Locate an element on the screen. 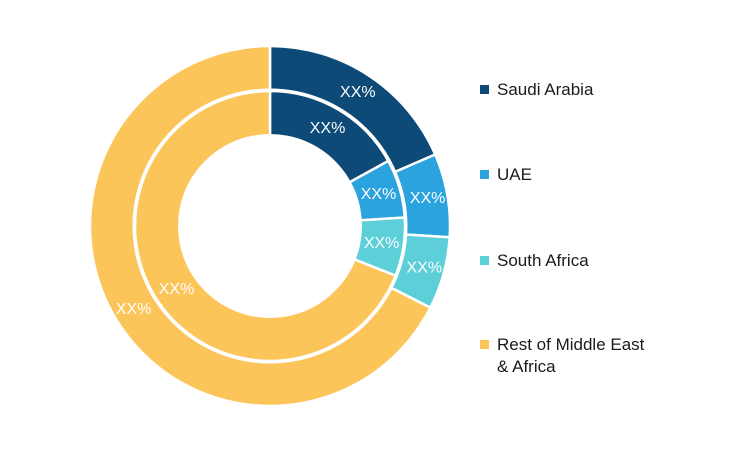 The height and width of the screenshot is (451, 751). legend-label-saudi-arabia: Saudi Arabia is located at coordinates (545, 89).